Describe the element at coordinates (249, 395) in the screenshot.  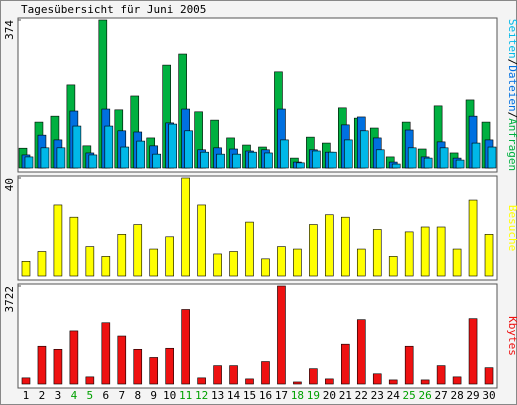
I see `x-tick-label: 15` at that location.